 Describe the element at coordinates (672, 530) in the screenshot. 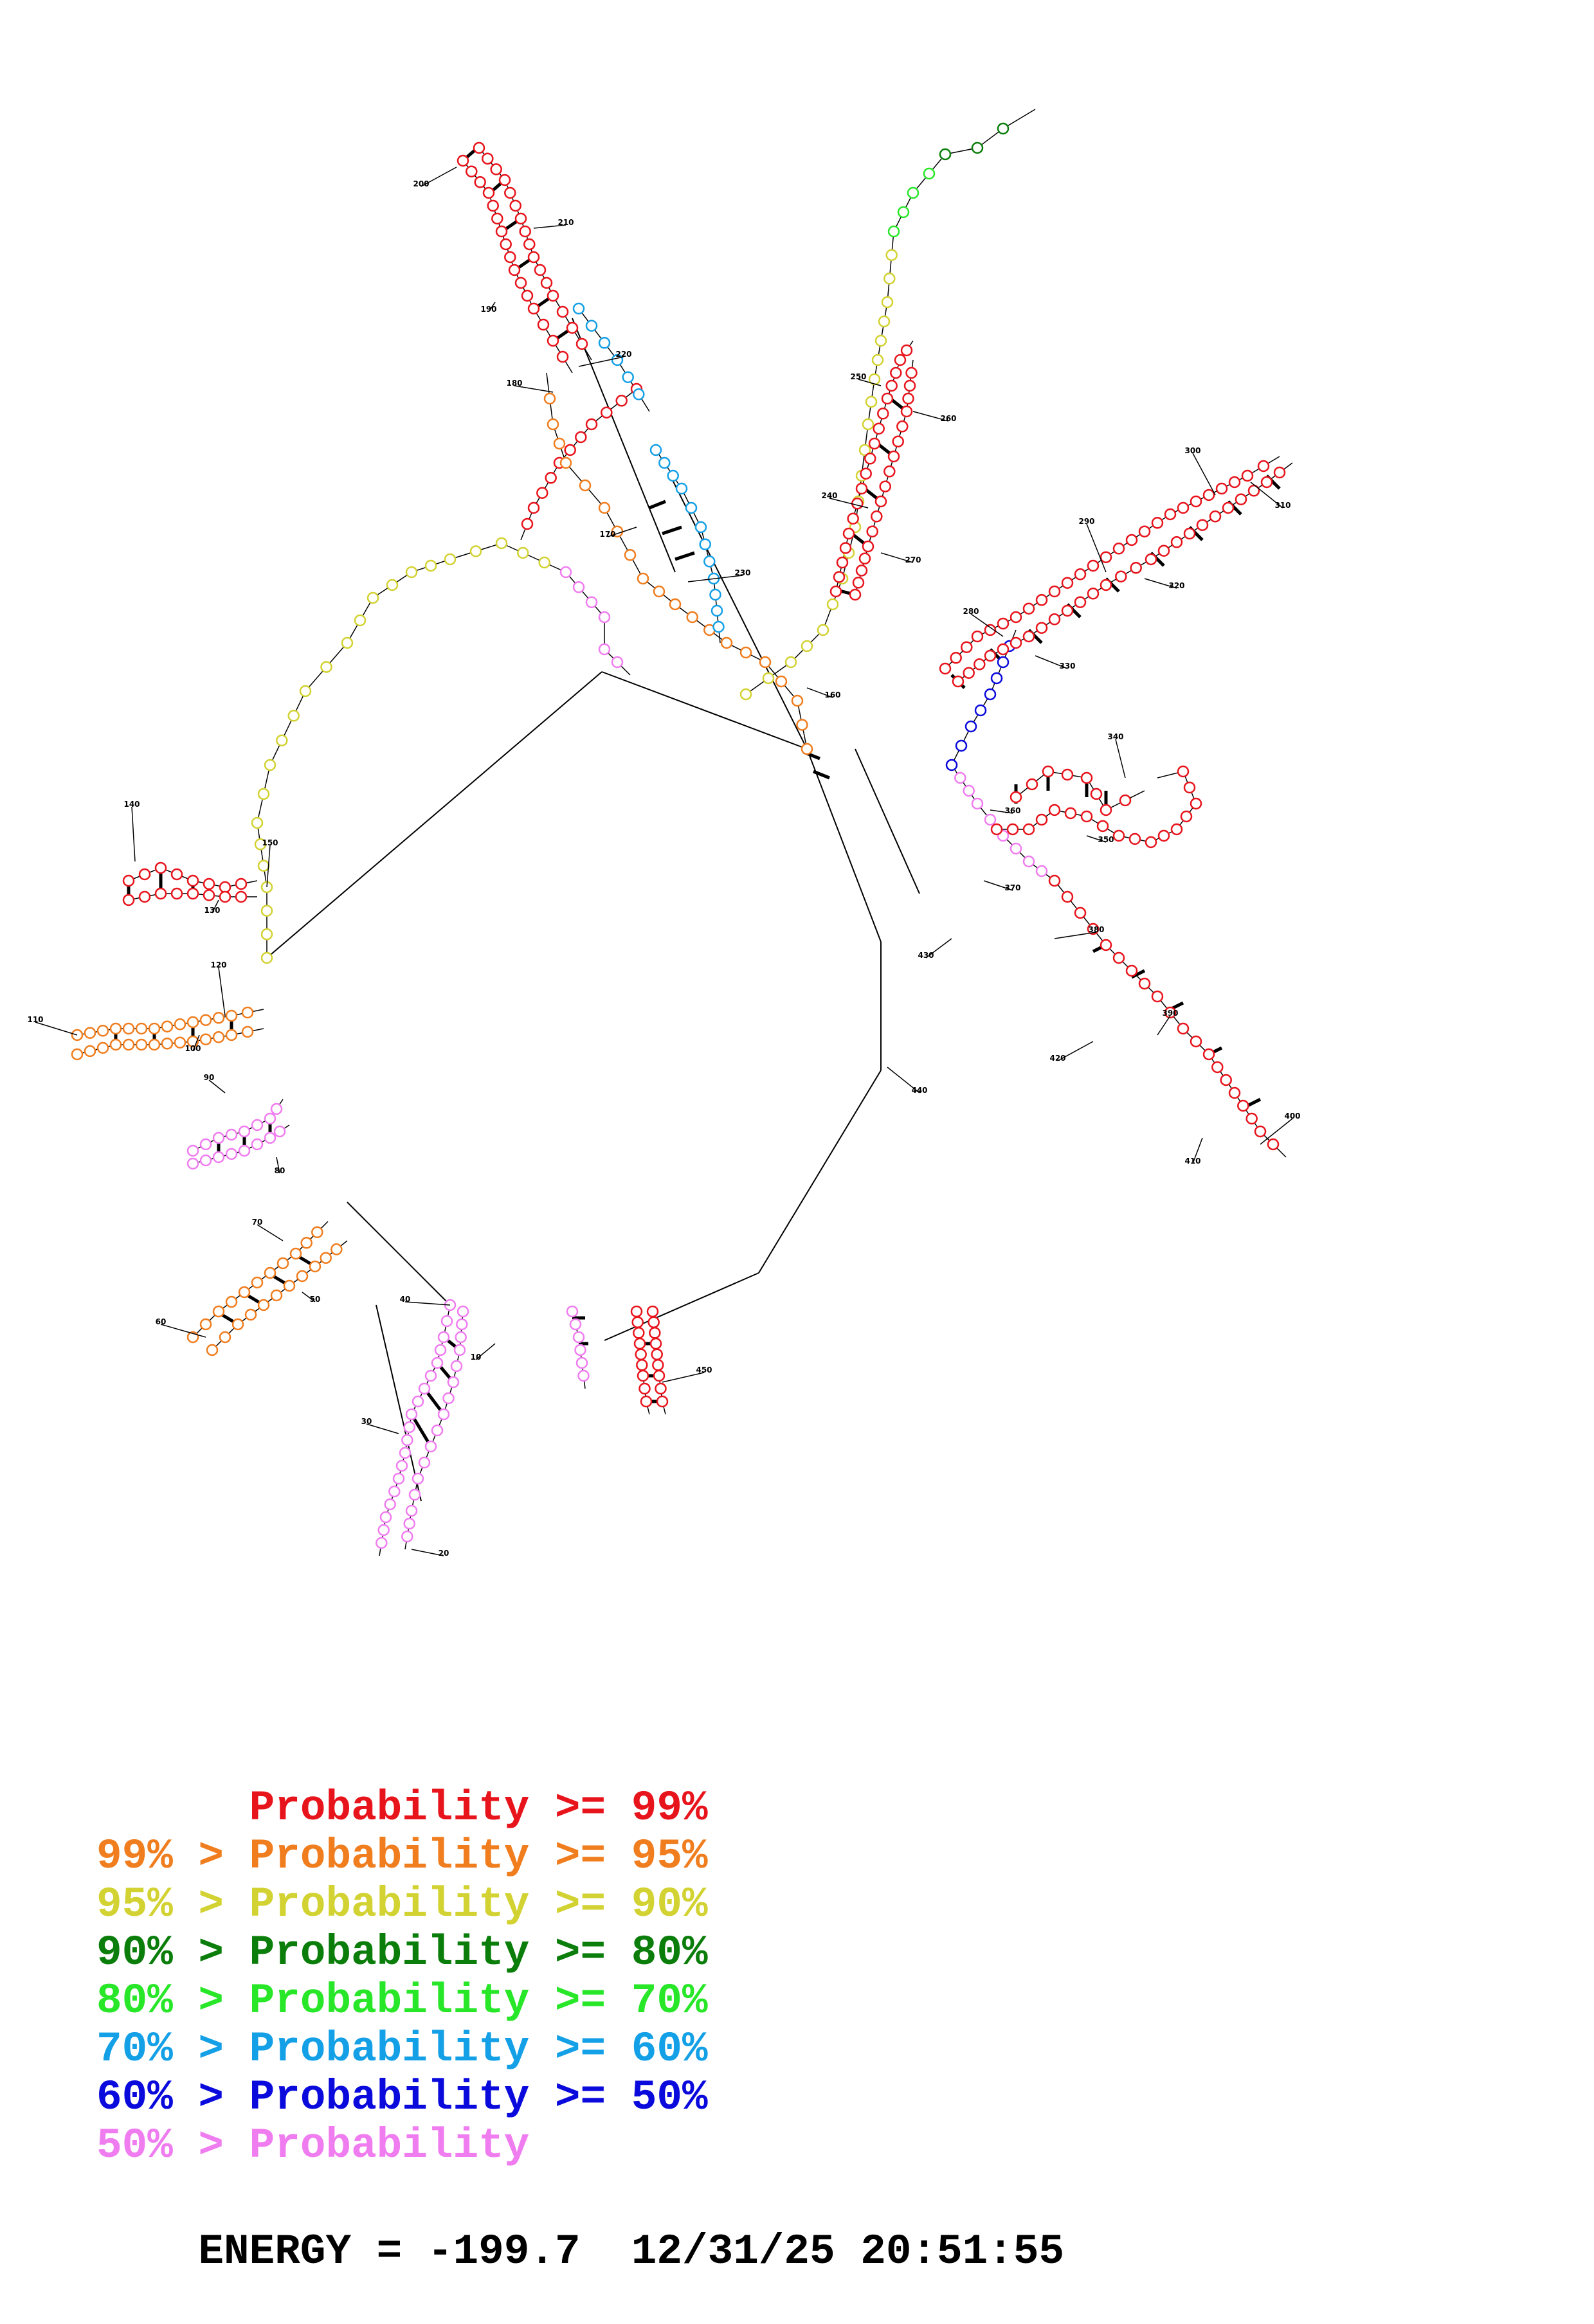

I see `base-pair-bond` at that location.